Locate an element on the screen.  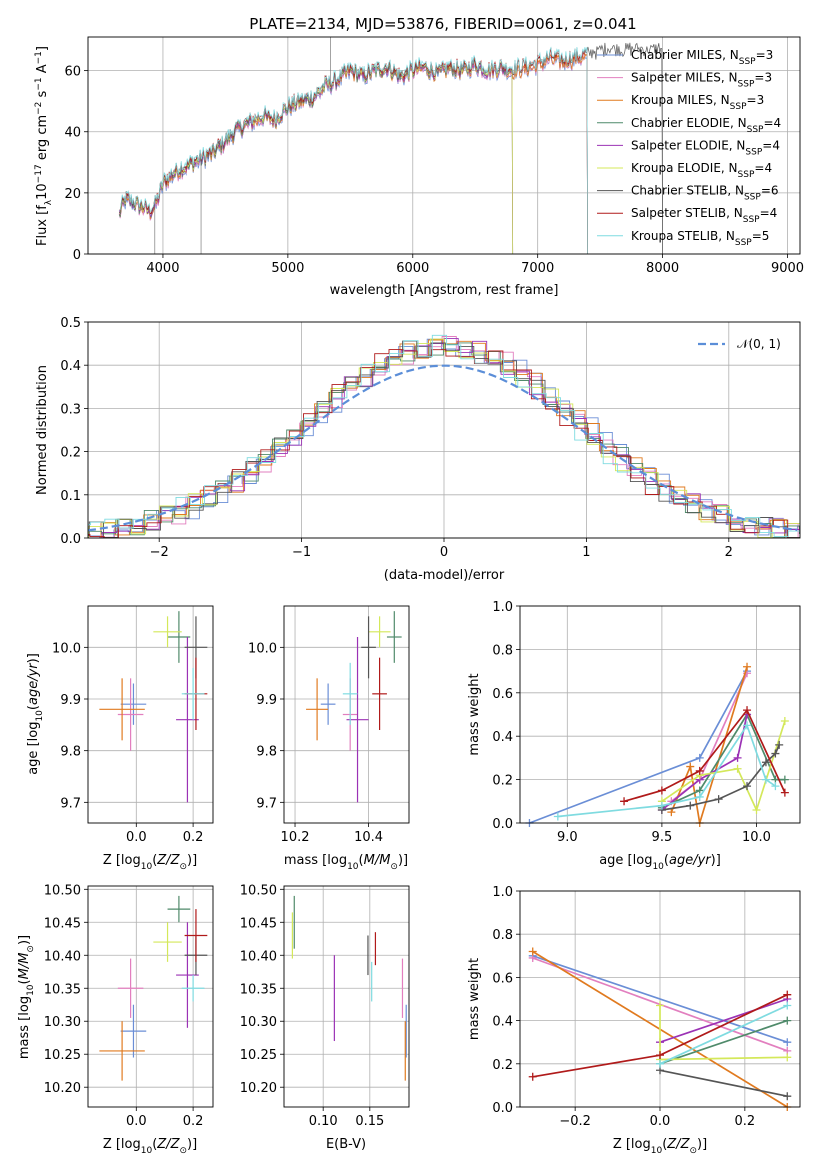
legend-label-chabrier_stelib: Chabrier STELIB, NSSP=6 is located at coordinates (705, 193).